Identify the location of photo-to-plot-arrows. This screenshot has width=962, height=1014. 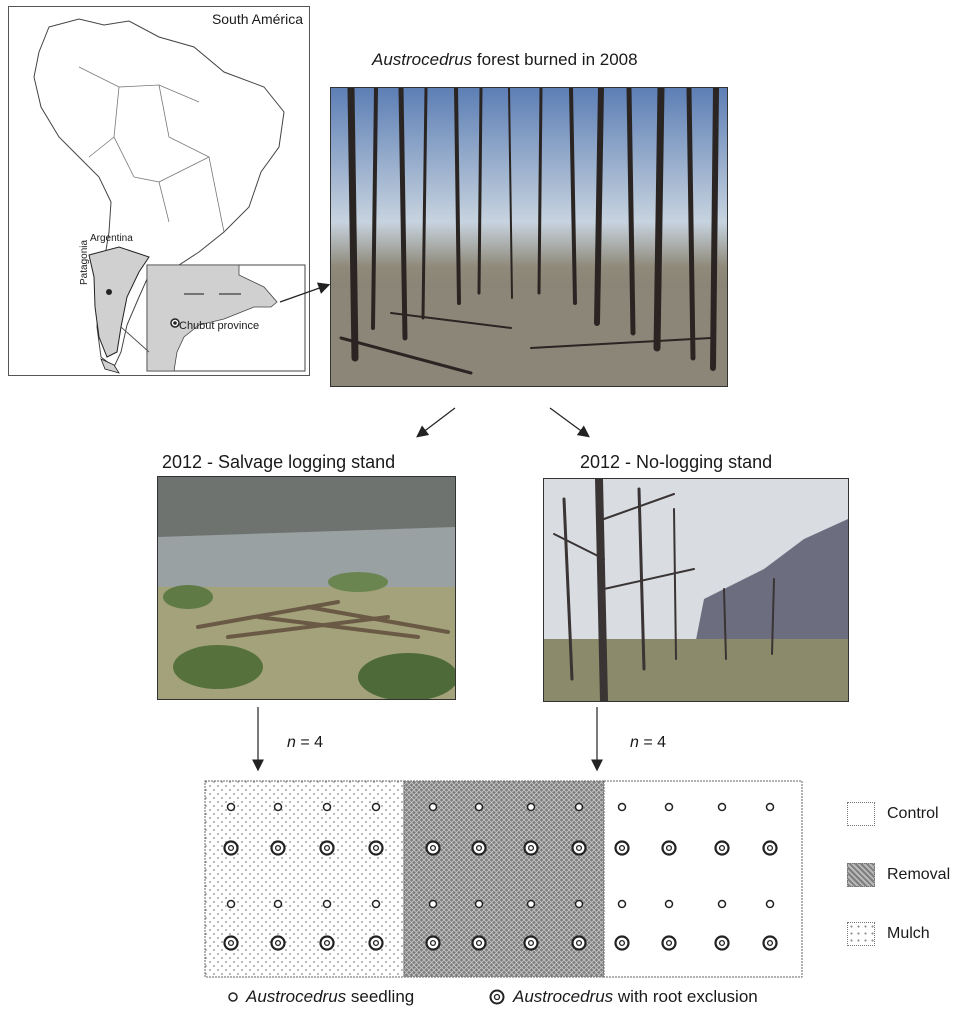
(427, 739).